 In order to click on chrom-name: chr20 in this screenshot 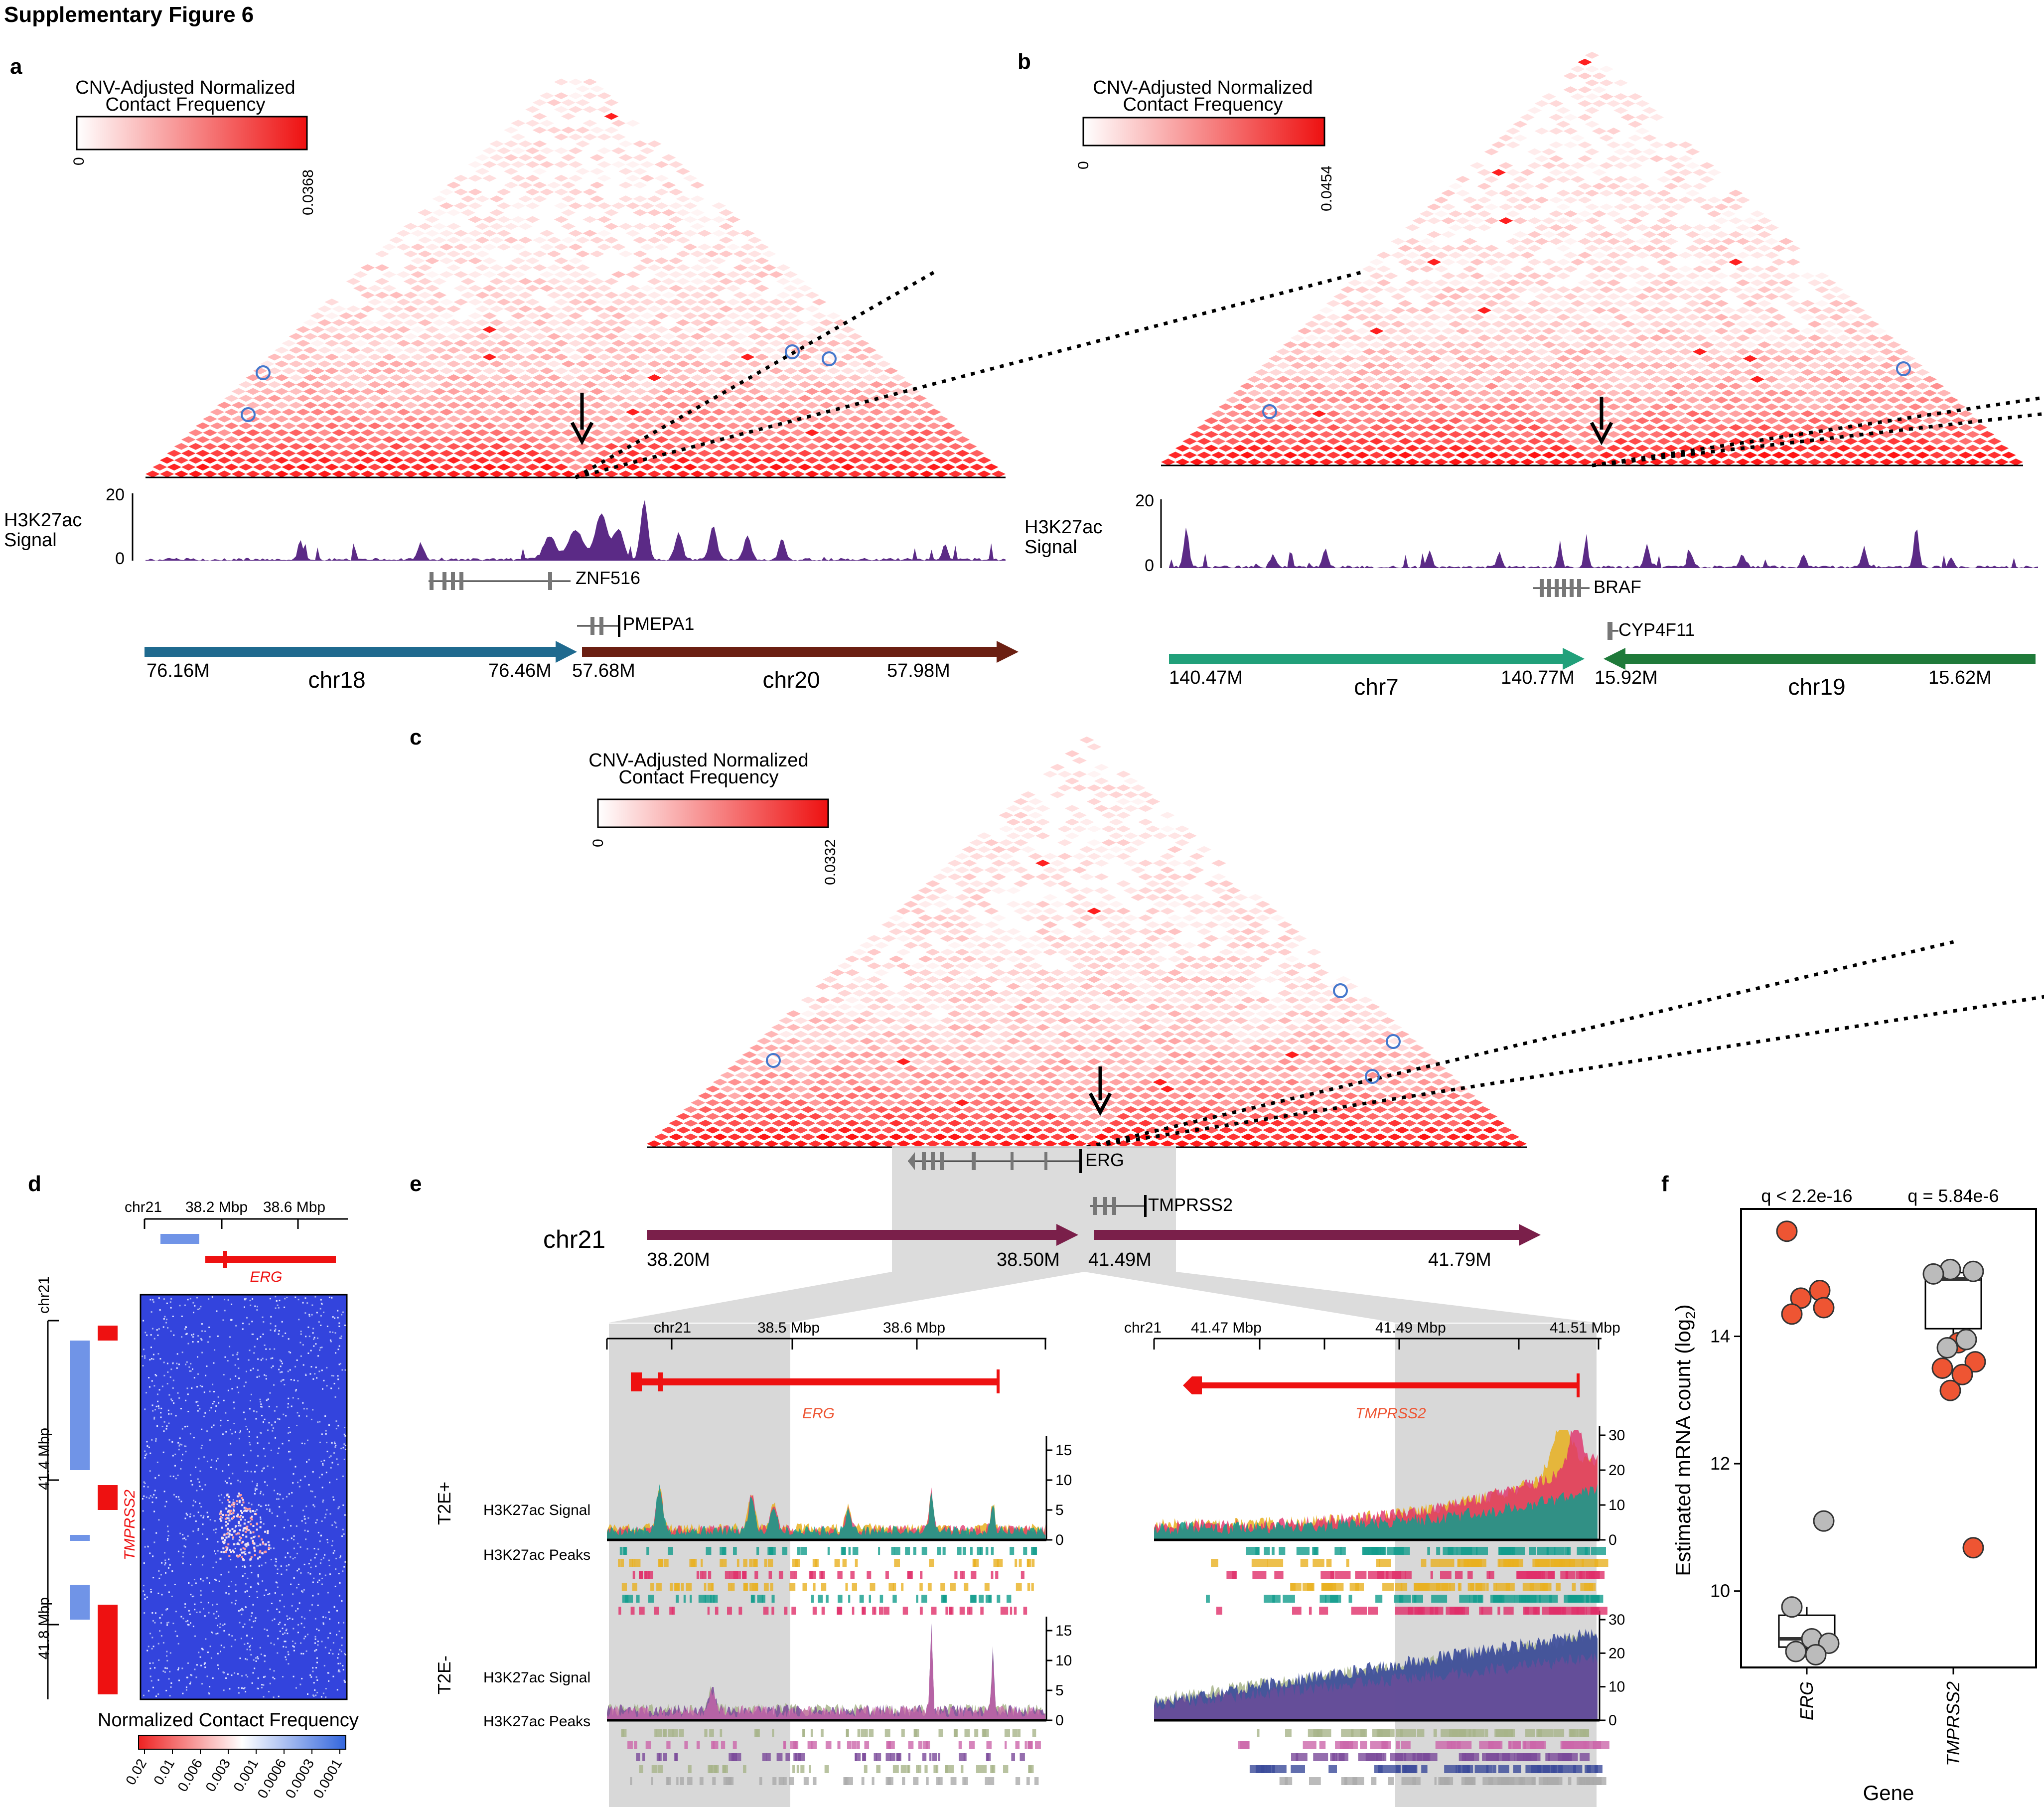, I will do `click(791, 680)`.